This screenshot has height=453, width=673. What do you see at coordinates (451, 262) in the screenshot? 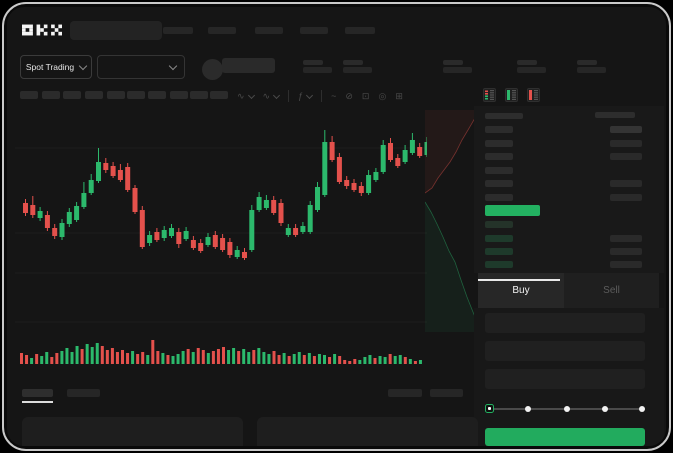
I see `depth-bids-area-line` at bounding box center [451, 262].